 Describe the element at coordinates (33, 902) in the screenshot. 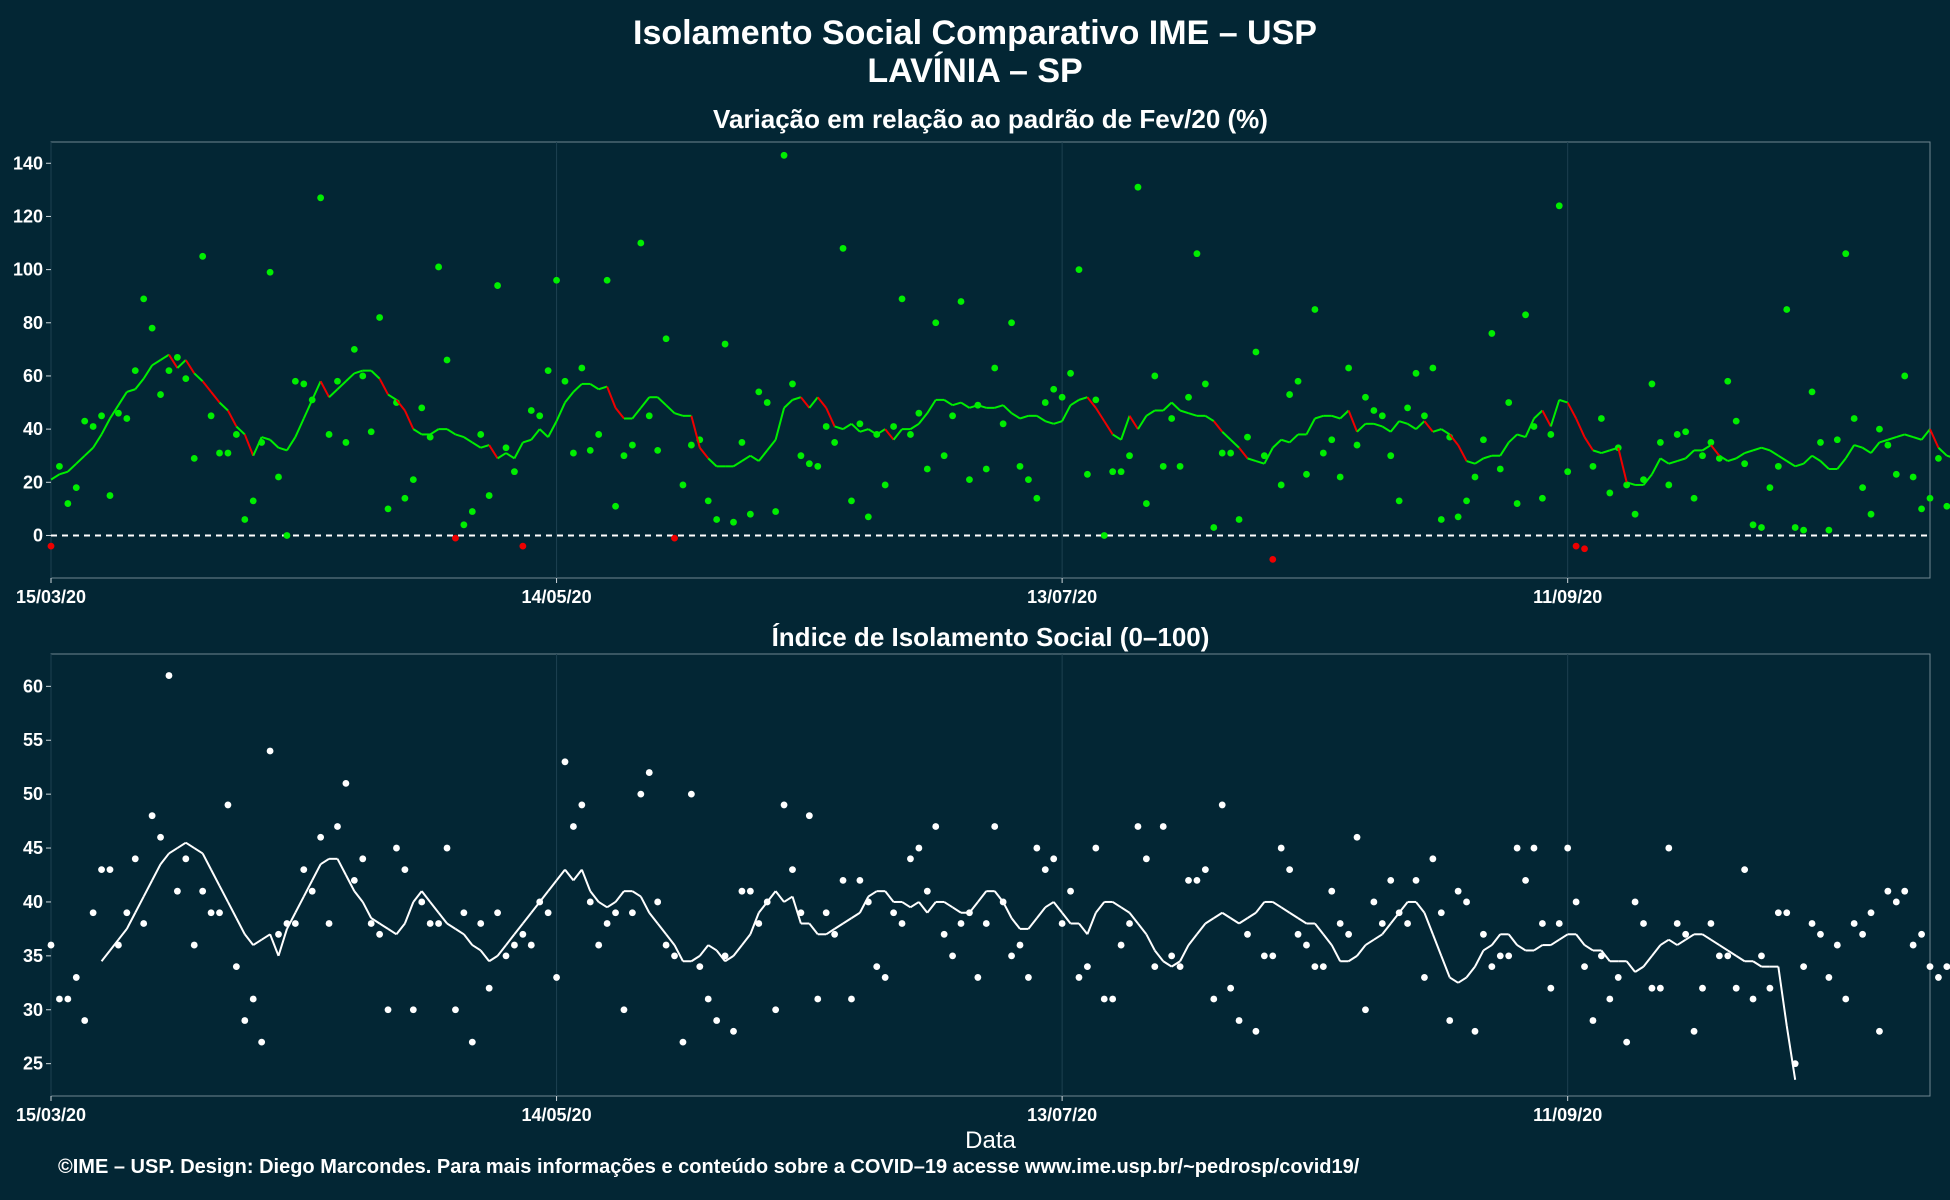

I see `y-tick-label: 40` at that location.